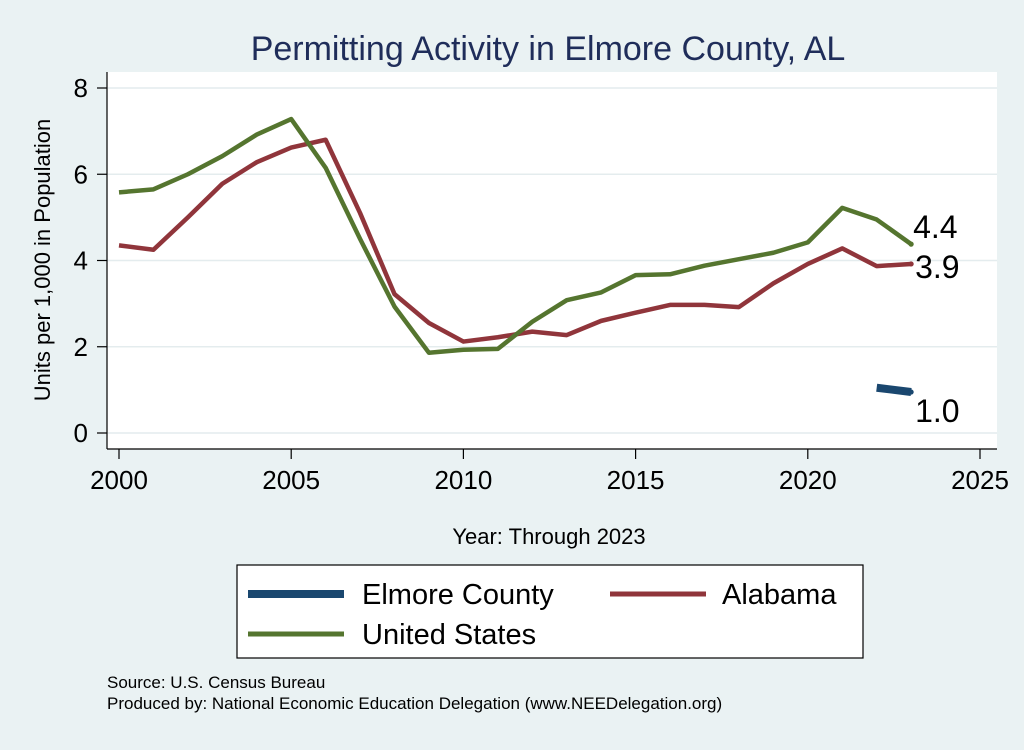 This screenshot has height=750, width=1024. What do you see at coordinates (291, 480) in the screenshot?
I see `x-tick-label: 2005` at bounding box center [291, 480].